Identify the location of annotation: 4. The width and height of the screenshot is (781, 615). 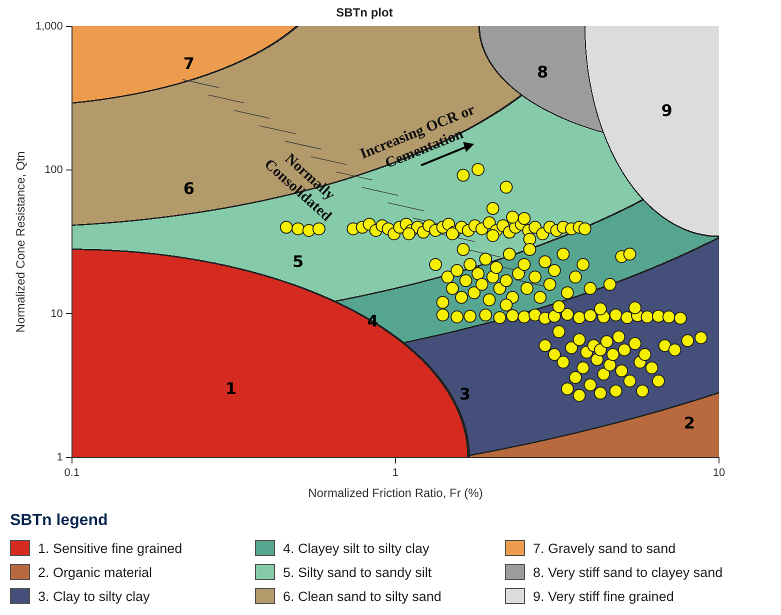
(372, 321).